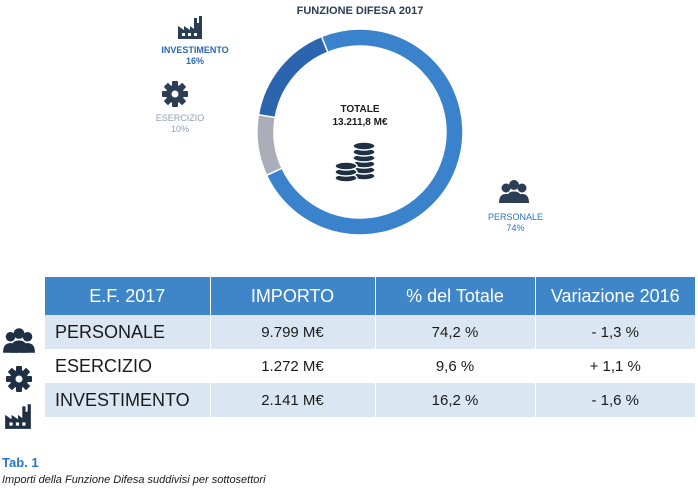 The image size is (698, 491). Describe the element at coordinates (615, 296) in the screenshot. I see `header-variazione: Variazione 2016` at that location.